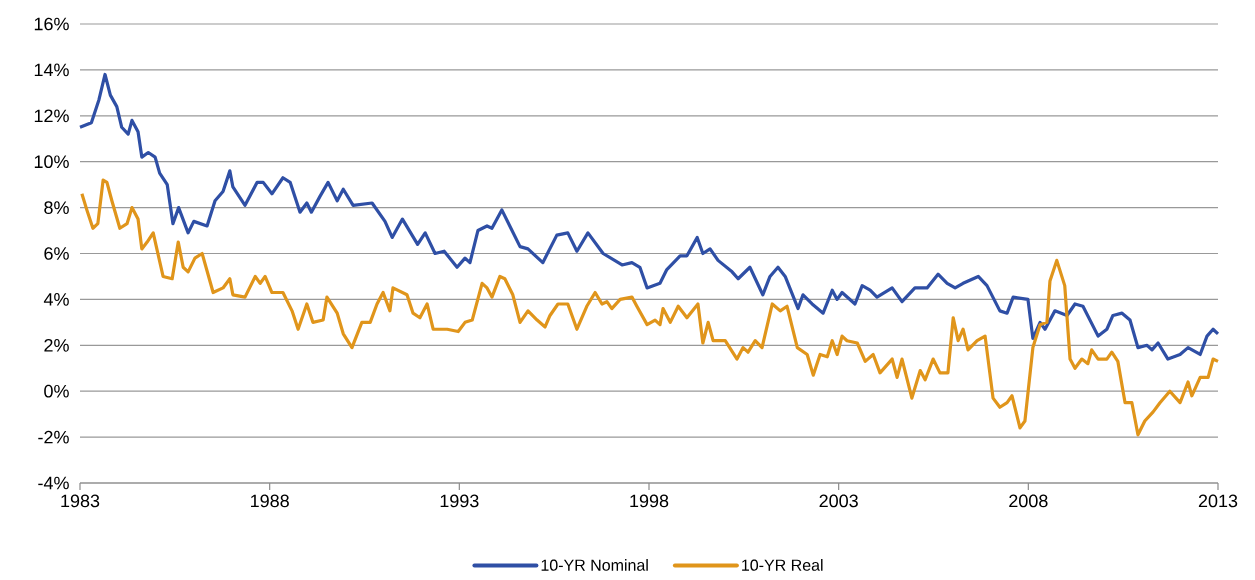  Describe the element at coordinates (53, 483) in the screenshot. I see `y-tick-label: -4%` at that location.